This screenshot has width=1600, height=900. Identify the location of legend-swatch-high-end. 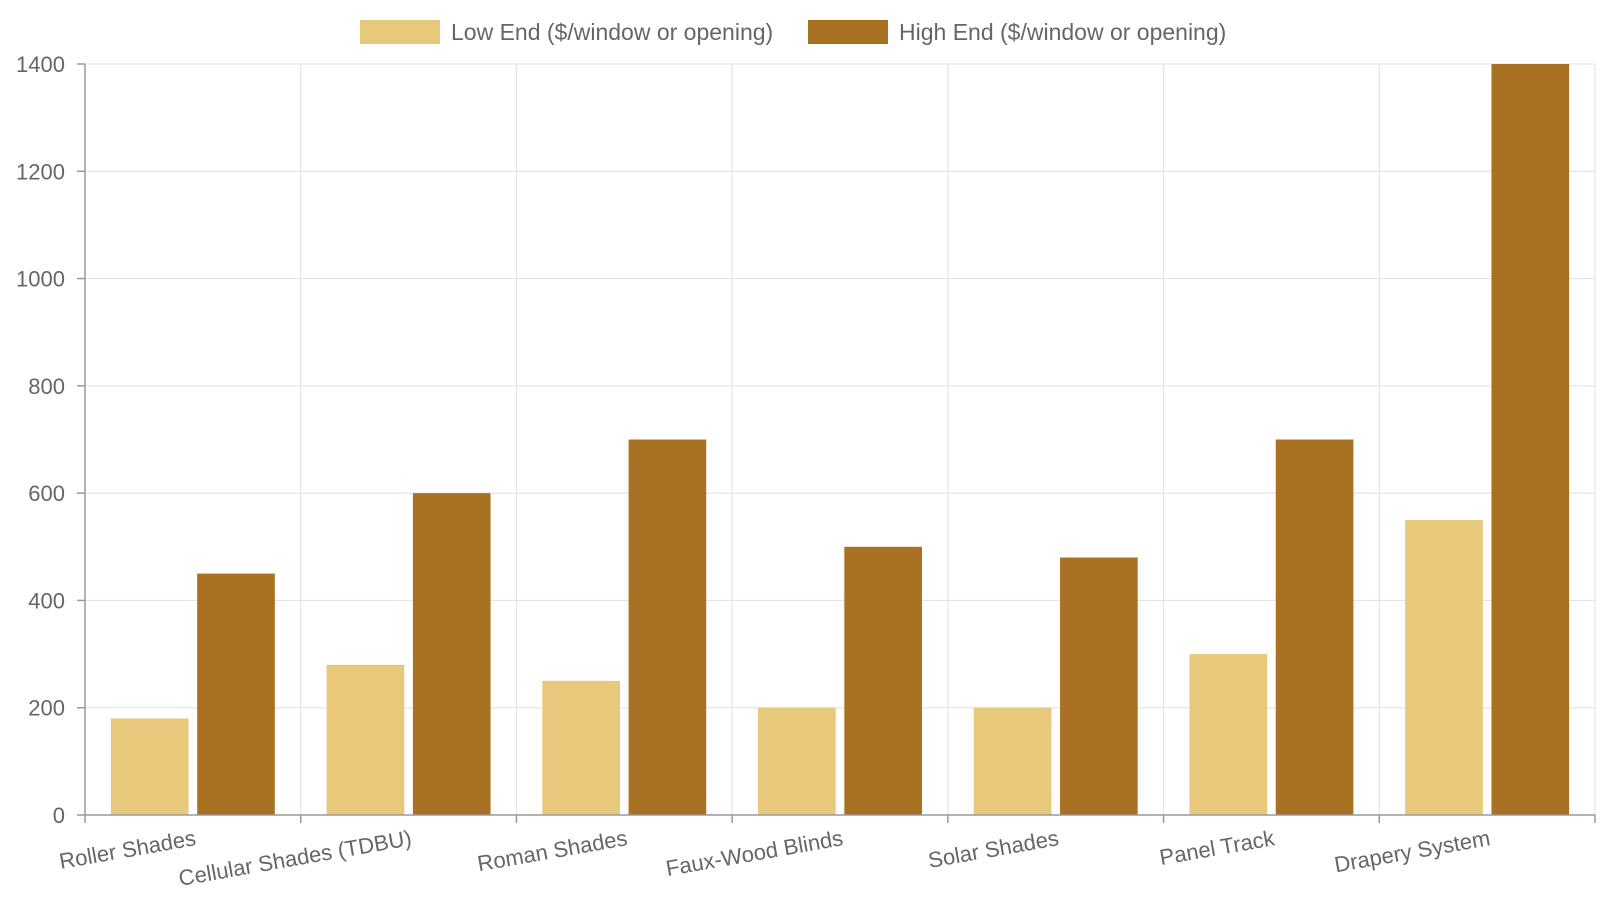
(848, 32).